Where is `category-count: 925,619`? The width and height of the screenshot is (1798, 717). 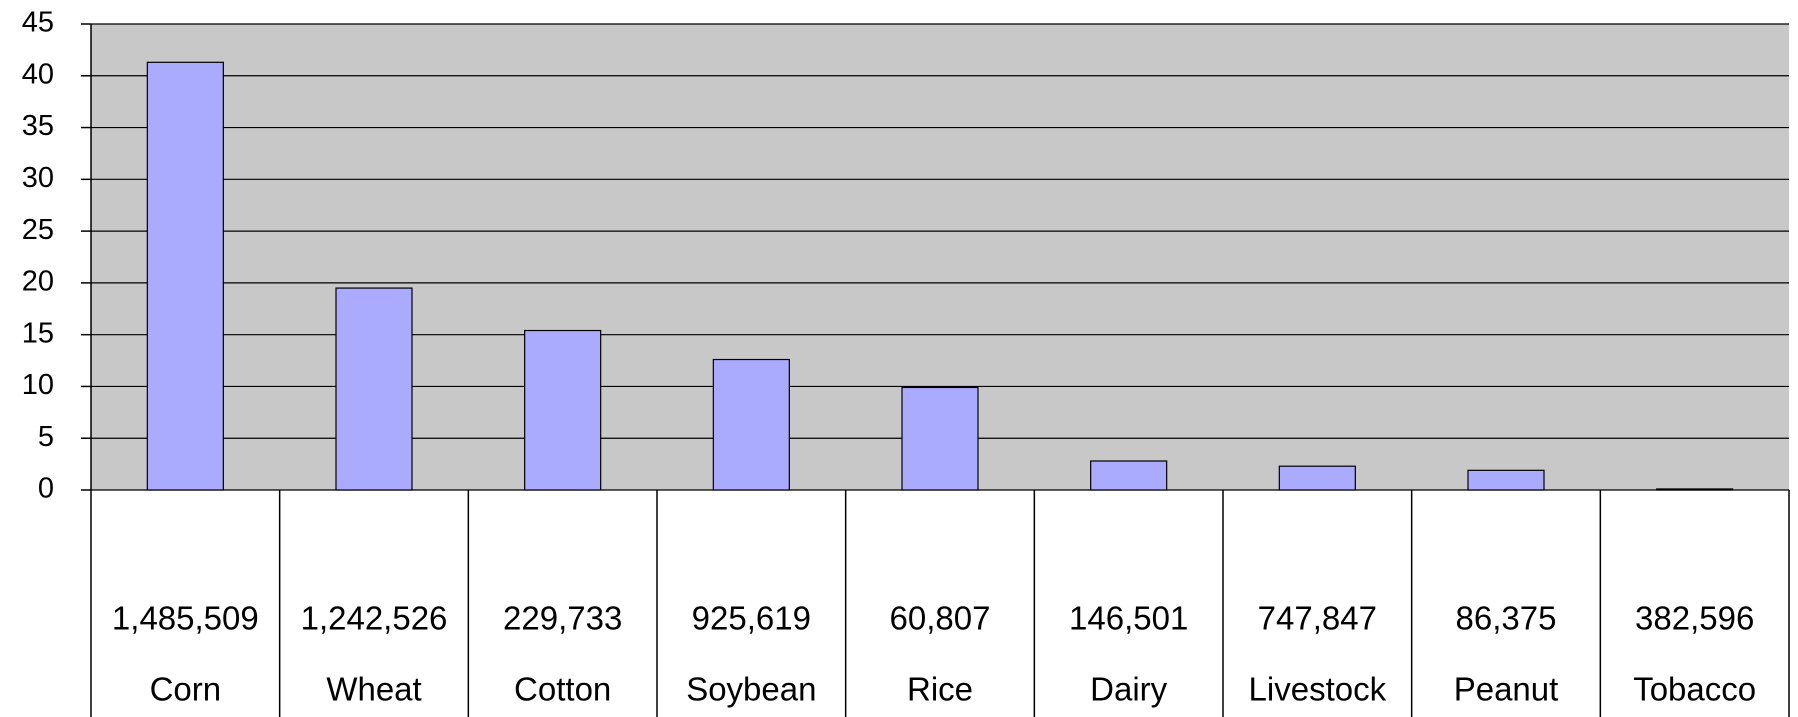
category-count: 925,619 is located at coordinates (751, 618).